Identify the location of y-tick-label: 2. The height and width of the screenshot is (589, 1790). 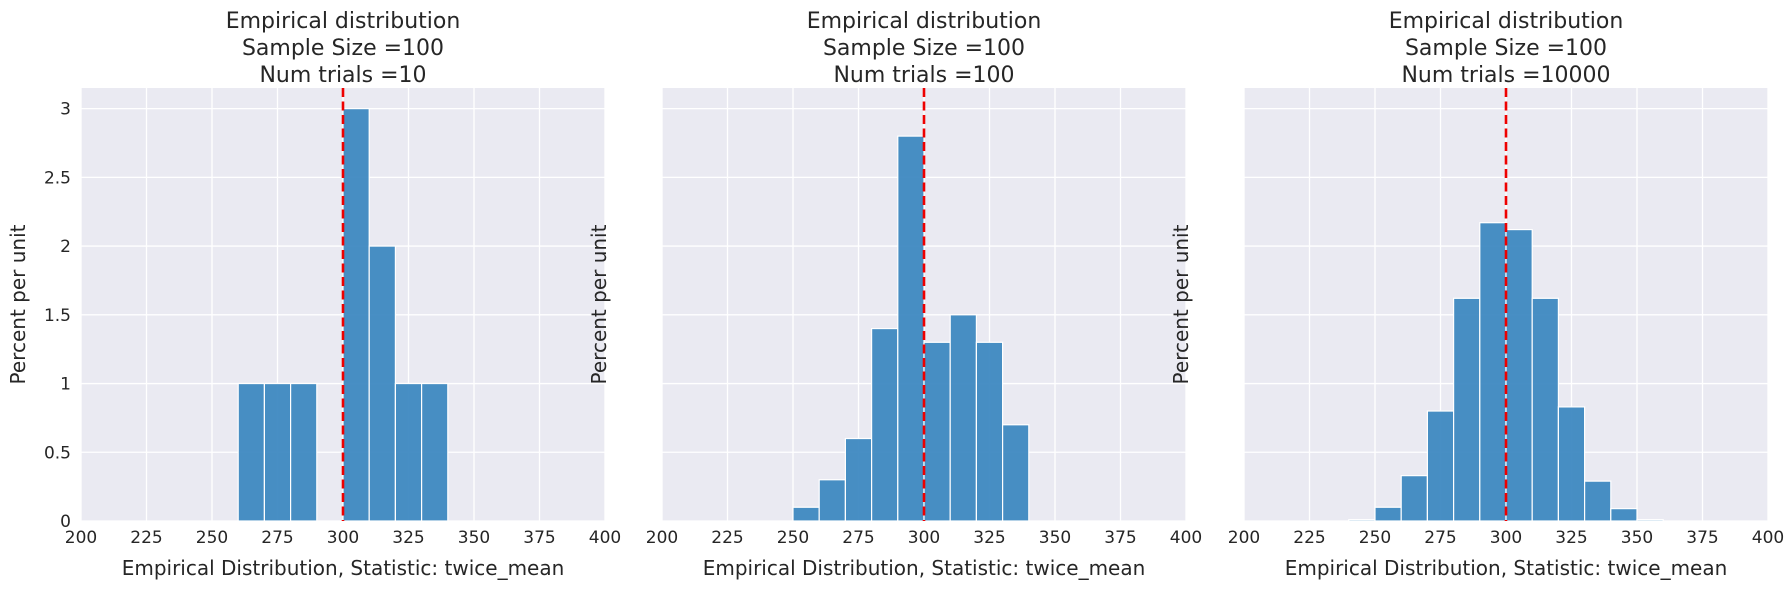
(65, 247).